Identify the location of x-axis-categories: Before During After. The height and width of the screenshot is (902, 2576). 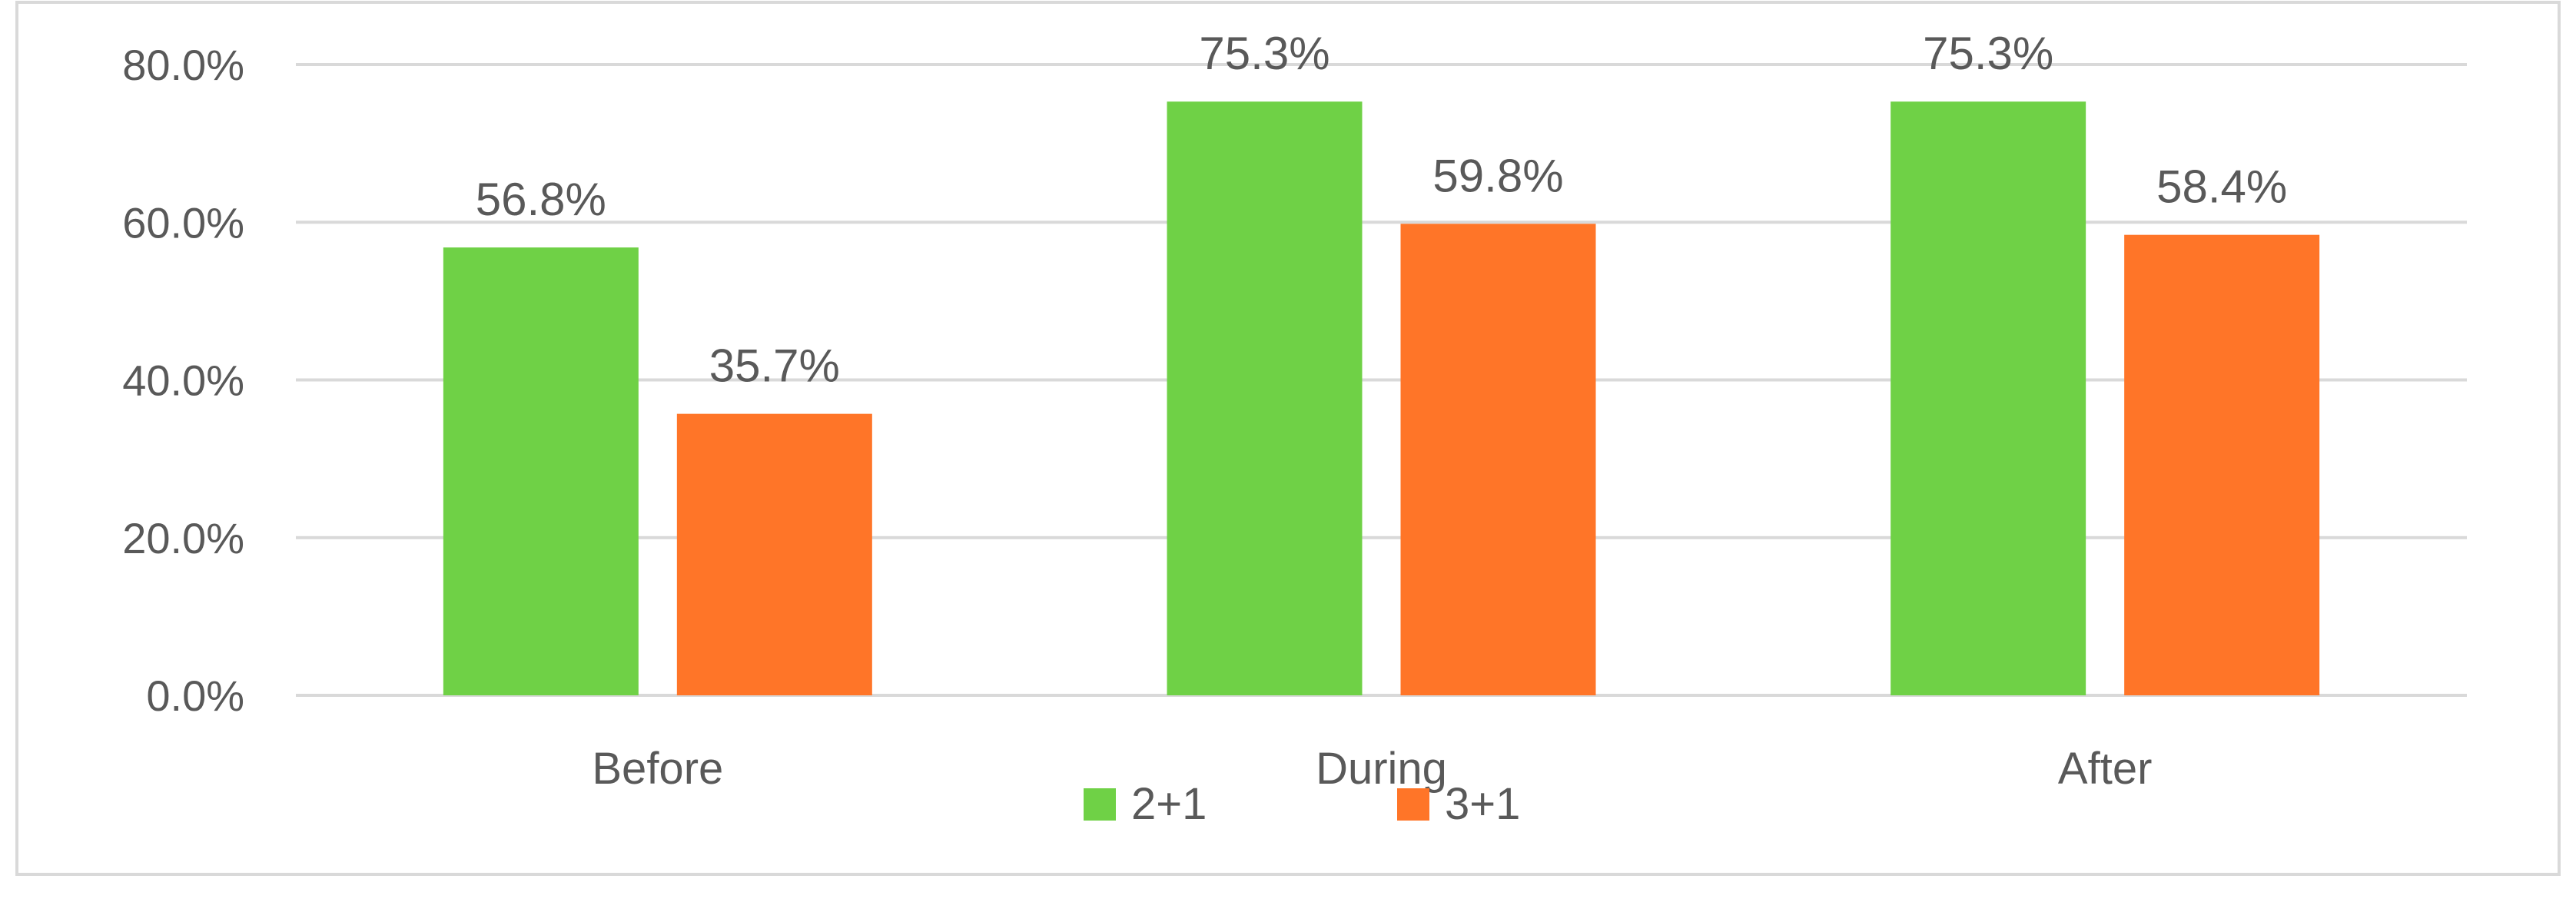
(1372, 769).